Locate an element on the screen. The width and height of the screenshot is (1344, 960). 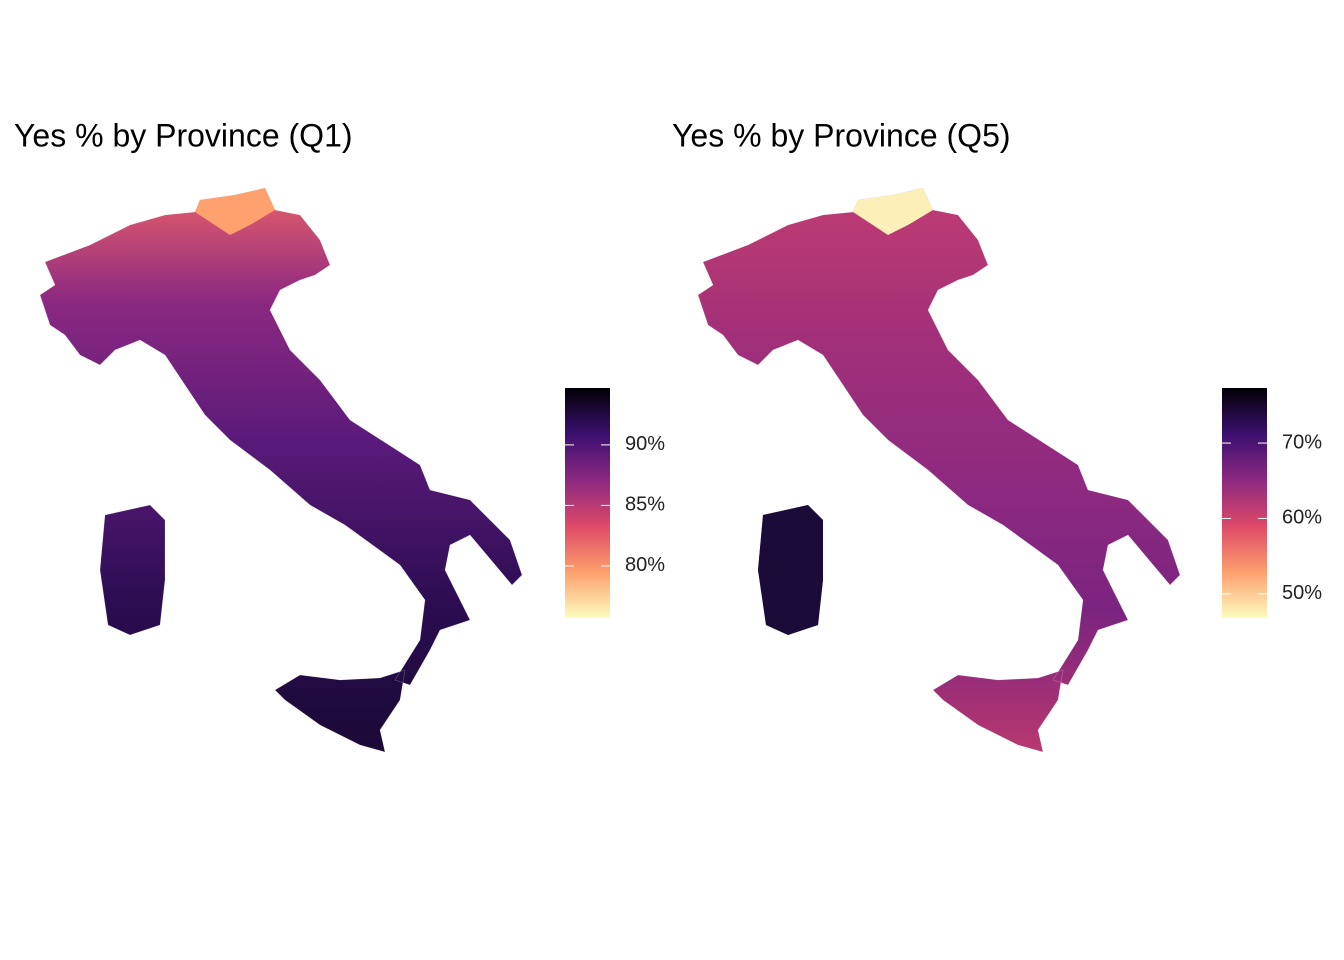
colorbar-tick-label: 85% is located at coordinates (645, 505).